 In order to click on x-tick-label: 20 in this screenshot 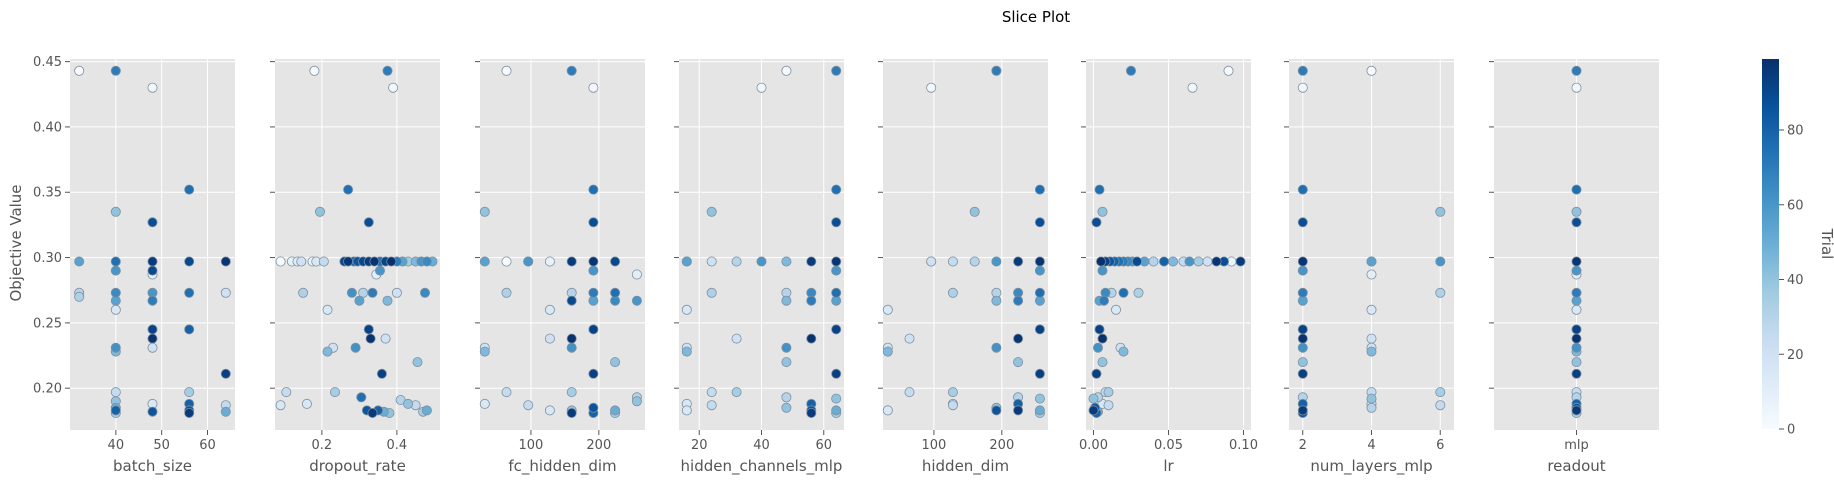, I will do `click(699, 445)`.